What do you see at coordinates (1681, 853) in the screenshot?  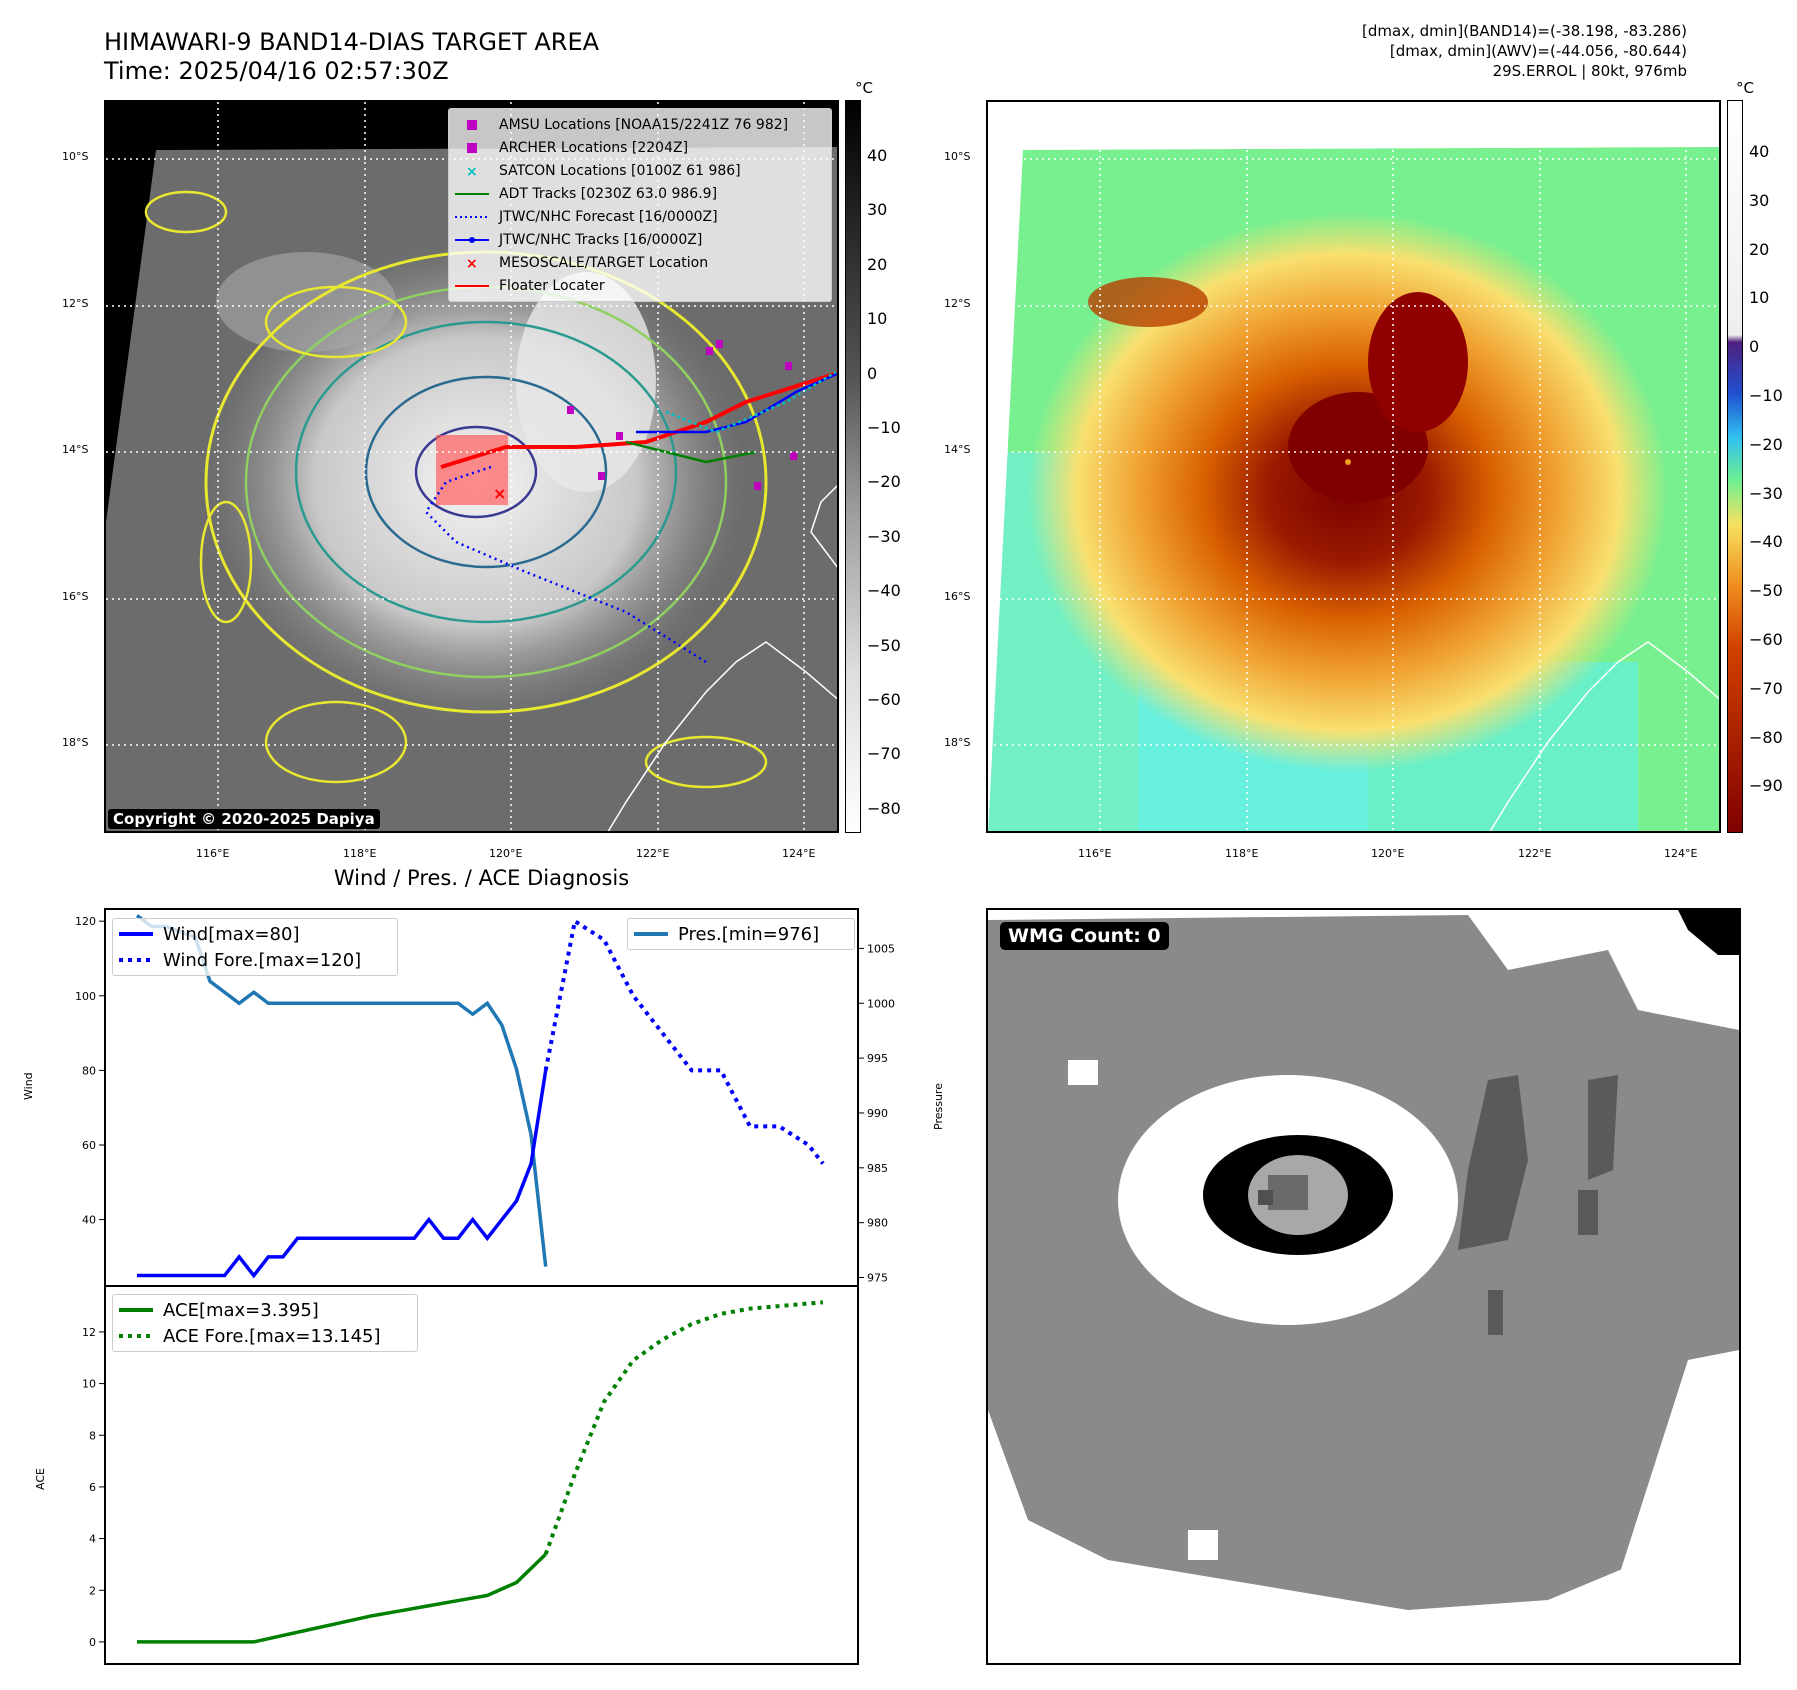 I see `lon-tick-label: 124°E` at bounding box center [1681, 853].